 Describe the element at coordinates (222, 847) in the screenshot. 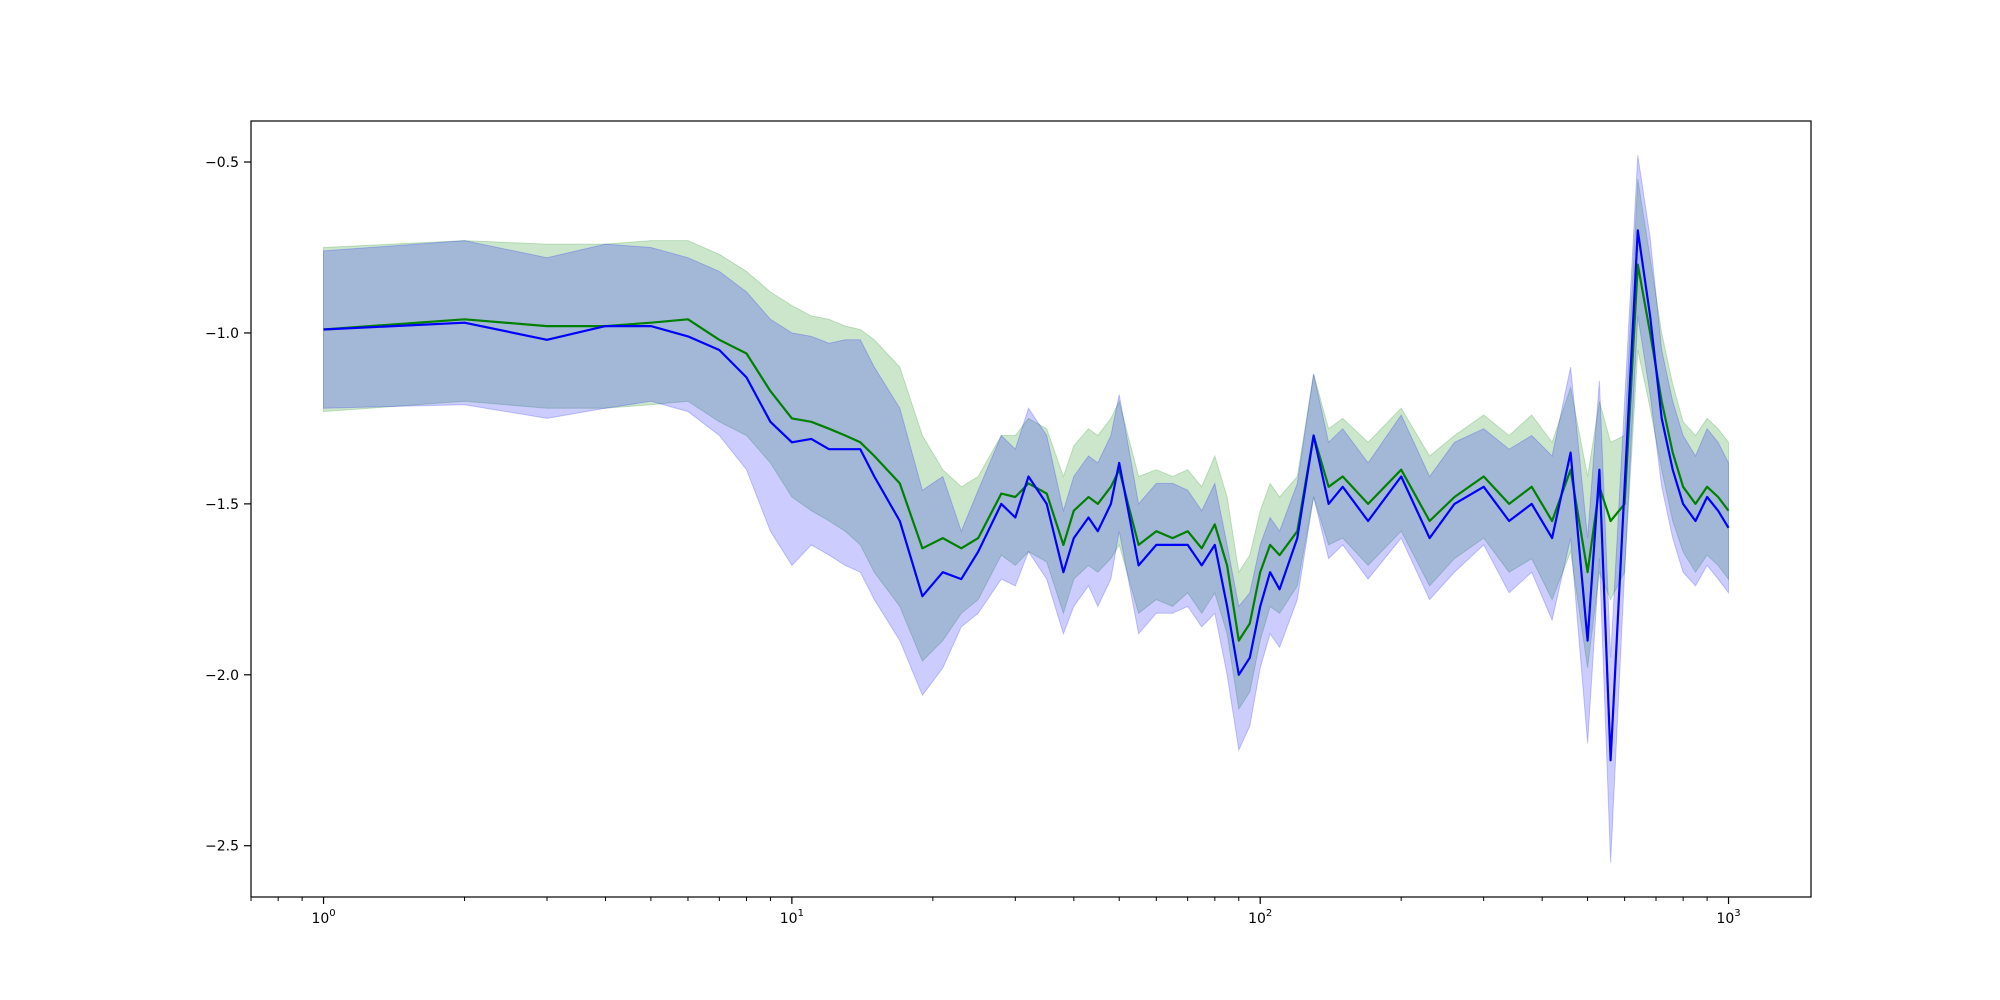

I see `y-tick-label: −2.5` at that location.